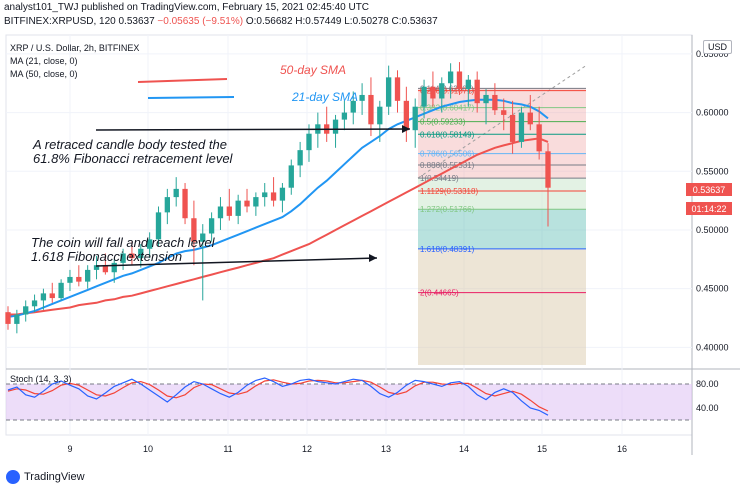 The image size is (740, 488). I want to click on fib-zone-lower, so click(502, 306).